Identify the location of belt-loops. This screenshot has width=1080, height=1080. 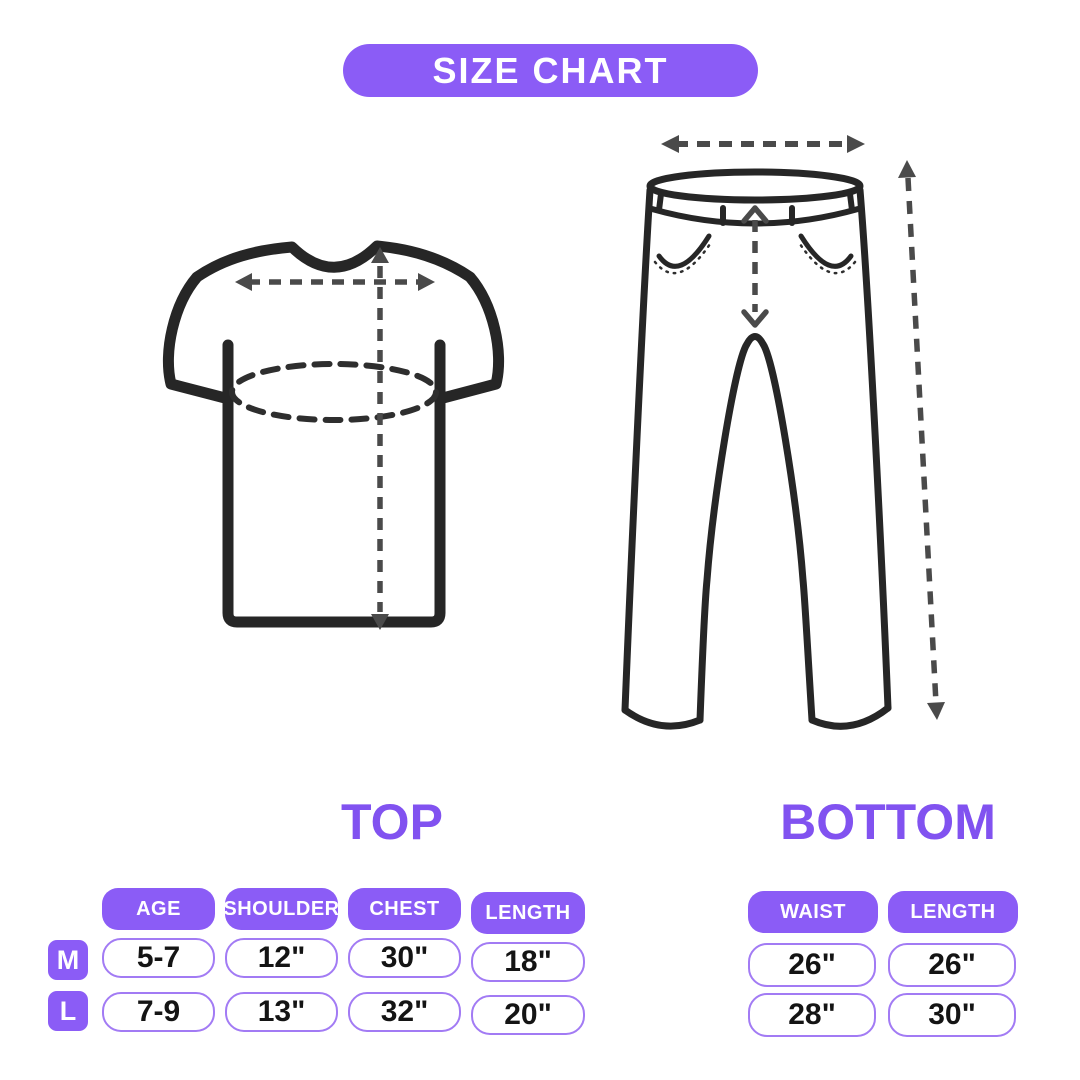
(755, 208).